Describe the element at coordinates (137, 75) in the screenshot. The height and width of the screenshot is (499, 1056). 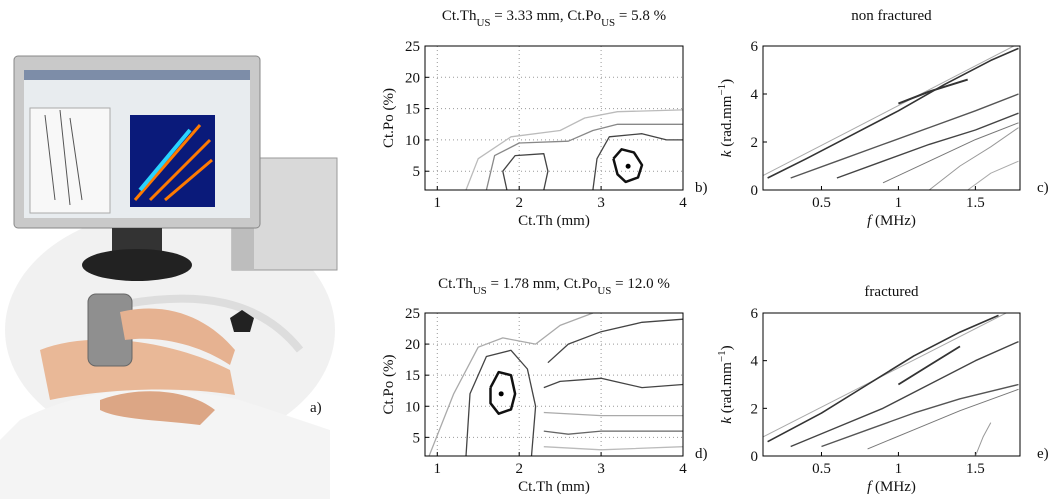
I see `screen-titlebar` at that location.